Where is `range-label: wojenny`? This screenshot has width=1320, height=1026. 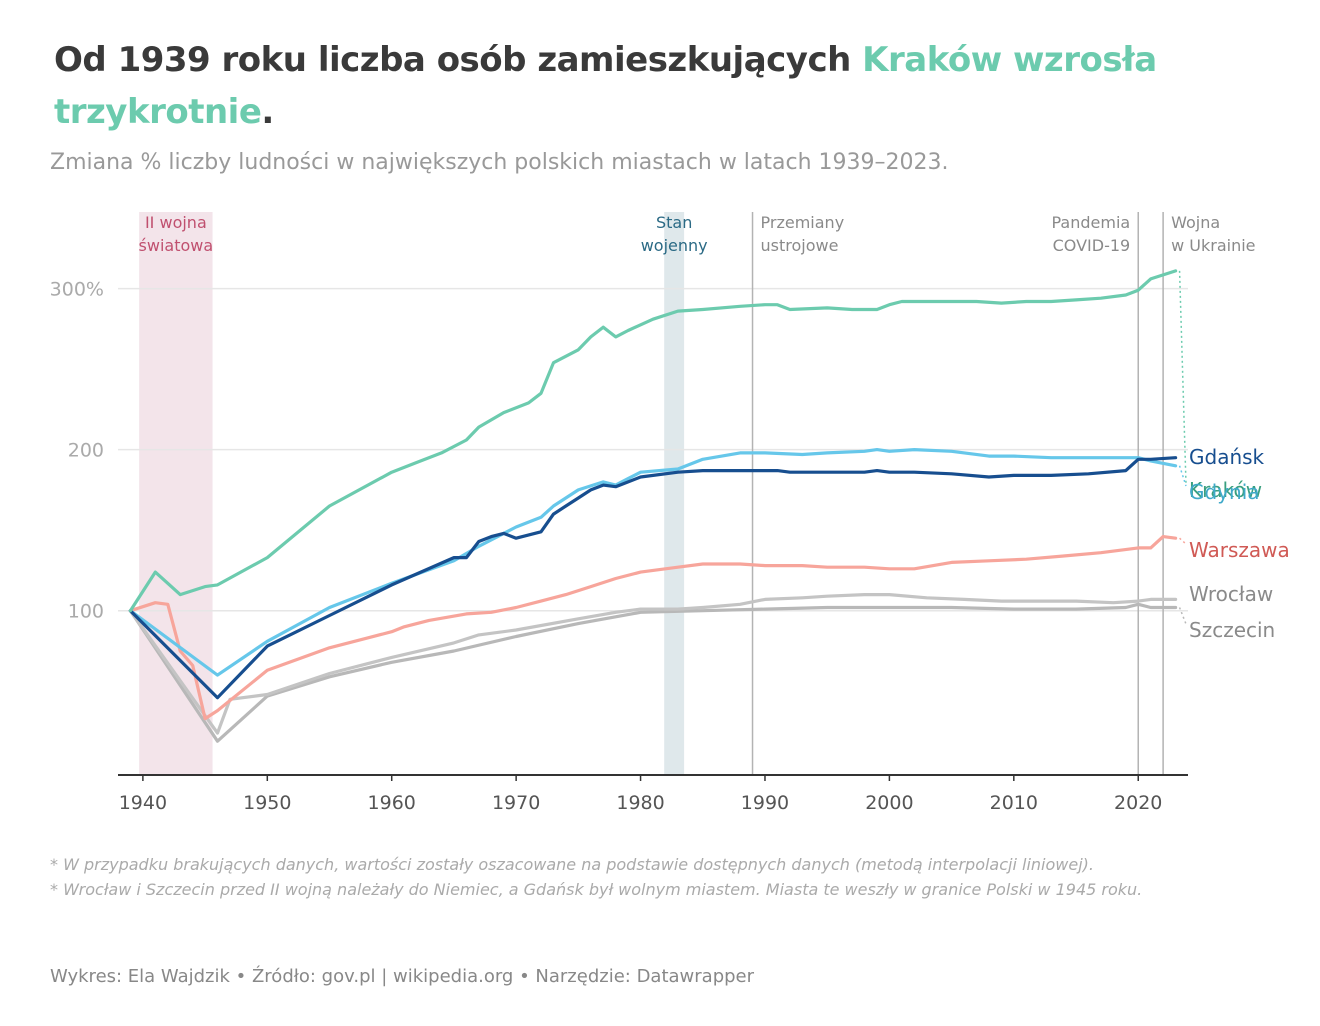
range-label: wojenny is located at coordinates (674, 245).